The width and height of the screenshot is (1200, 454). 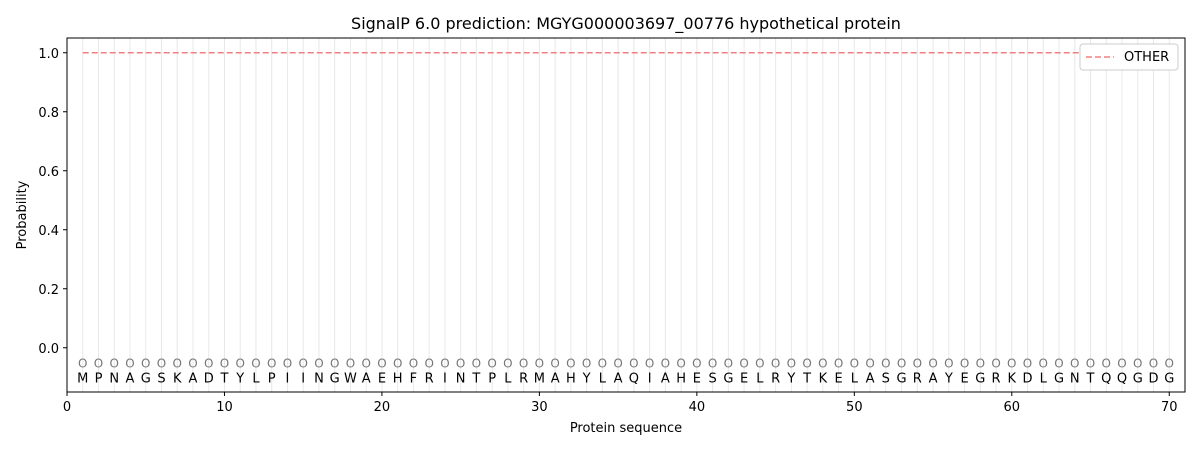 What do you see at coordinates (626, 428) in the screenshot?
I see `x-axis-label: Protein sequence` at bounding box center [626, 428].